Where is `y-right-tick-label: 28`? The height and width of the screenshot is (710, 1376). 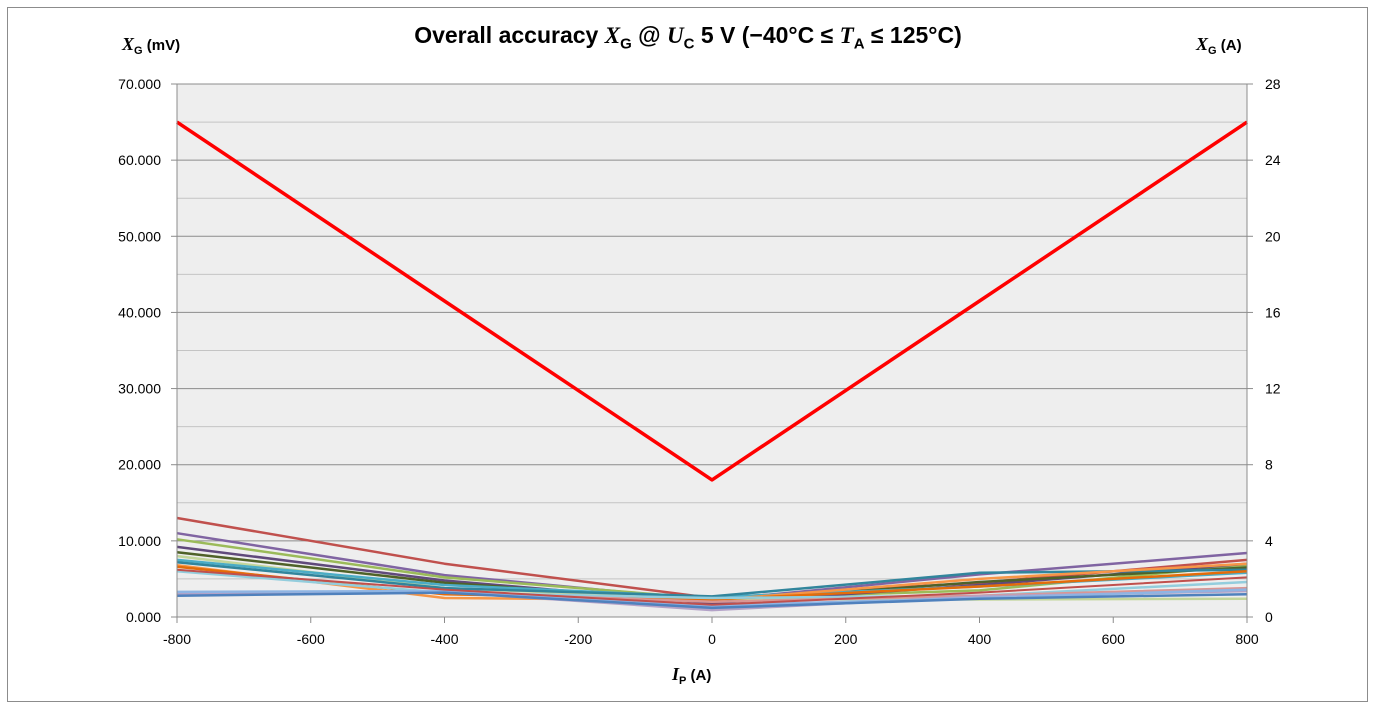
y-right-tick-label: 28 is located at coordinates (1273, 84).